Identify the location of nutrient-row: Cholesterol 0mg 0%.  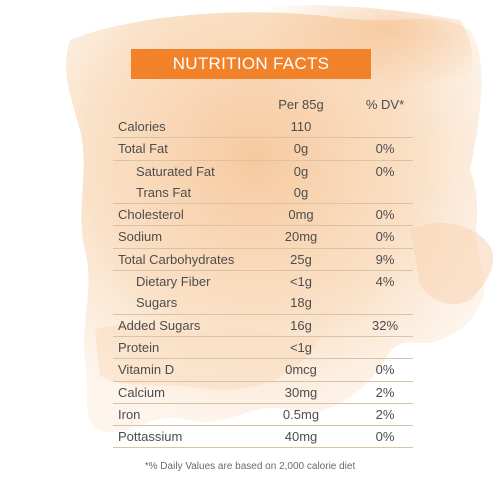
(263, 215).